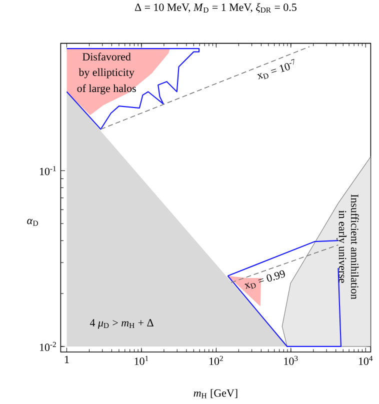  What do you see at coordinates (341, 246) in the screenshot?
I see `annotation: in early universe` at bounding box center [341, 246].